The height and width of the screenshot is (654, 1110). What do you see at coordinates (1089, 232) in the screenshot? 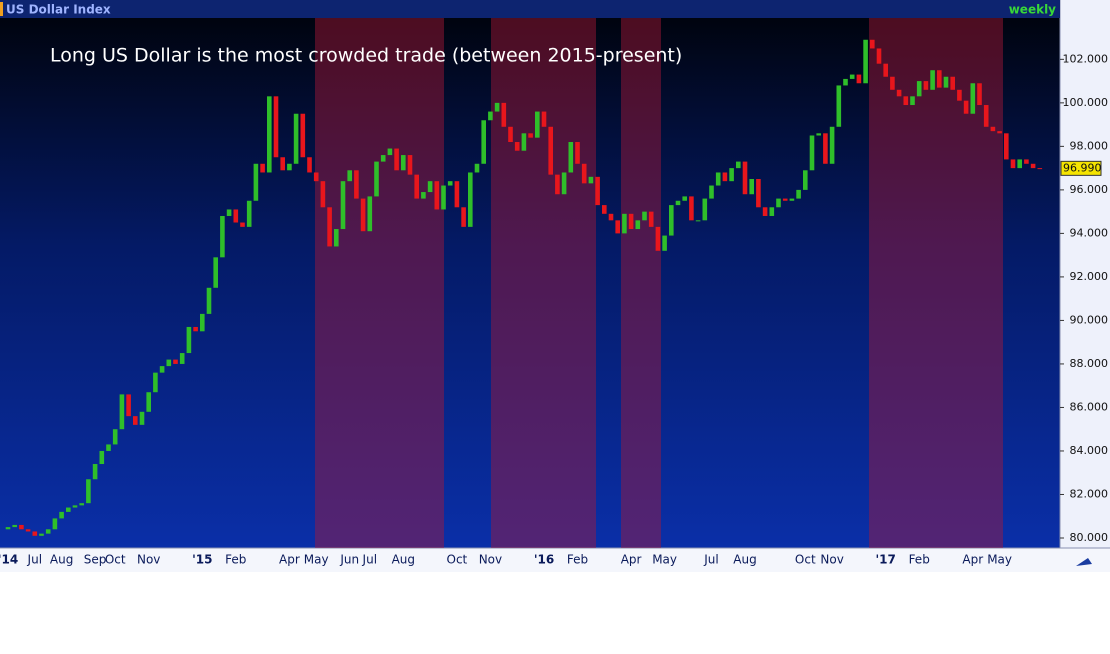
I see `y-tick-label: 94.000` at bounding box center [1089, 232].